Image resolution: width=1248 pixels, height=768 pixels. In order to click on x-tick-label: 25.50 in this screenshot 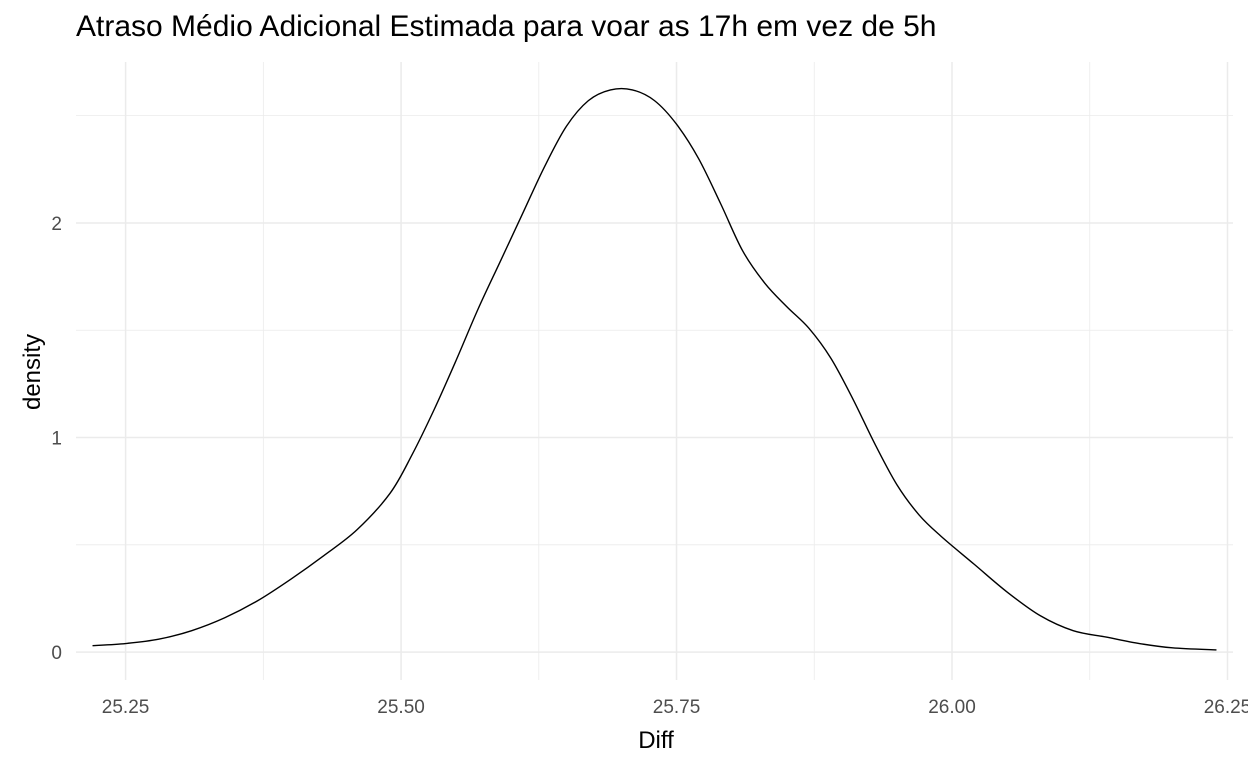, I will do `click(401, 707)`.